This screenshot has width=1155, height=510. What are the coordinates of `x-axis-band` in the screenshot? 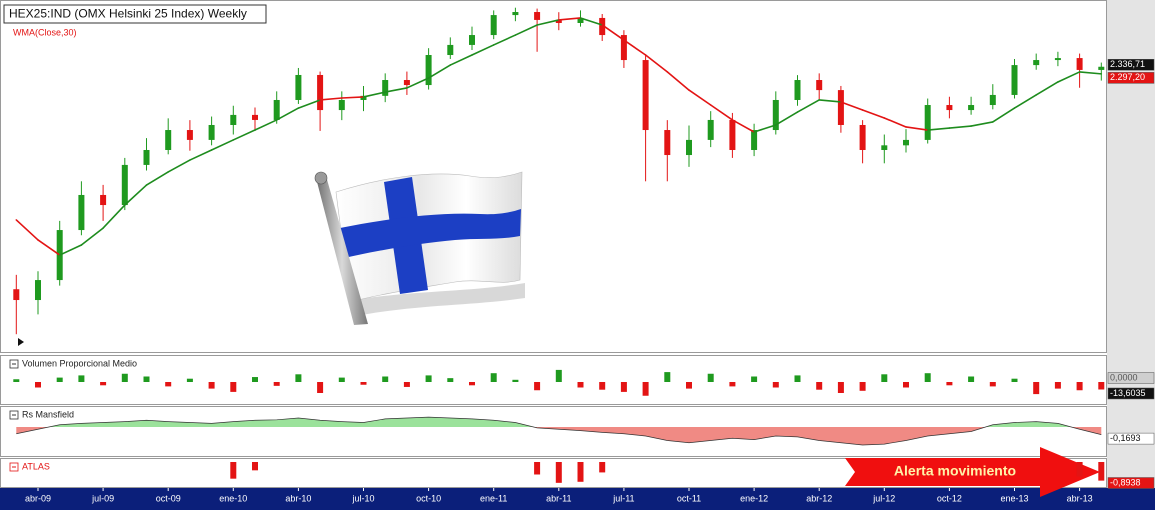 It's located at (577, 499).